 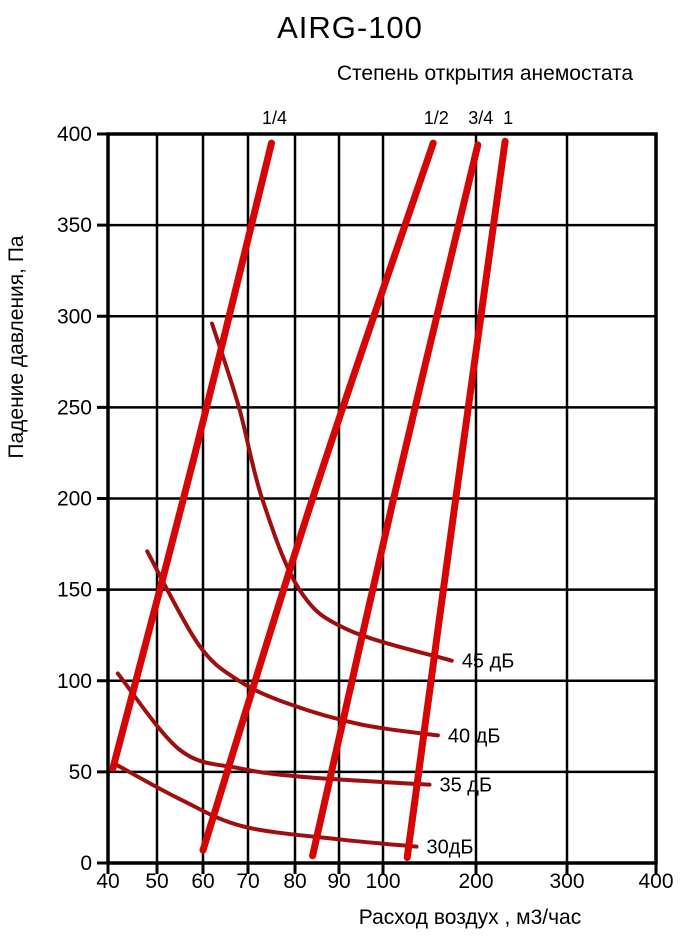 What do you see at coordinates (655, 881) in the screenshot?
I see `x-tick-label: 400` at bounding box center [655, 881].